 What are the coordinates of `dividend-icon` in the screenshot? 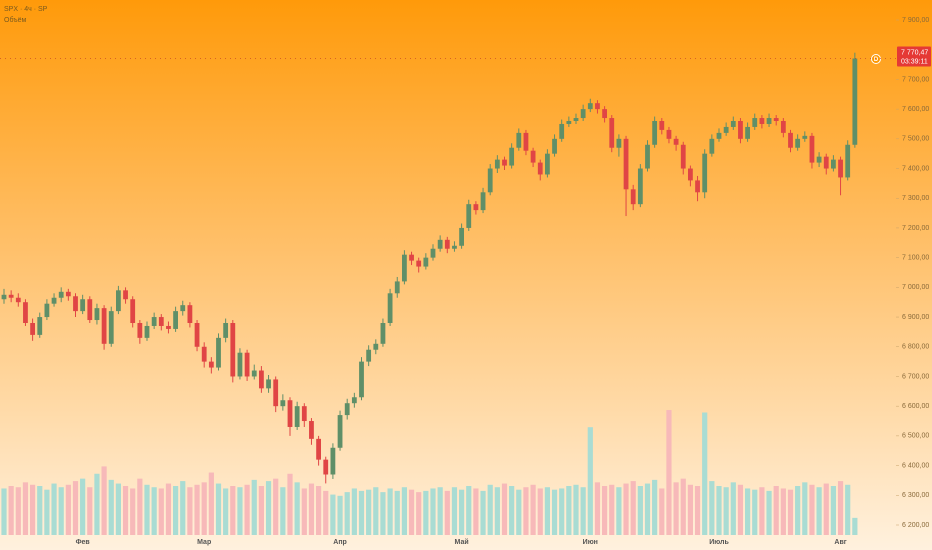 It's located at (876, 59).